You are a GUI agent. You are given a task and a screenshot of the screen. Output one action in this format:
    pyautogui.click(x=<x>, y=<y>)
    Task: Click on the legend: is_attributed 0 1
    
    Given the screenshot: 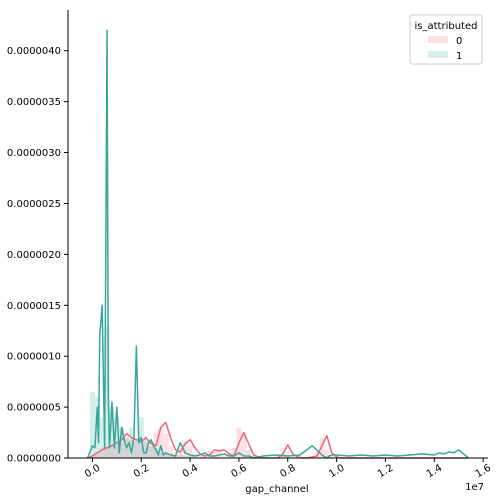 What is the action you would take?
    pyautogui.click(x=446, y=39)
    